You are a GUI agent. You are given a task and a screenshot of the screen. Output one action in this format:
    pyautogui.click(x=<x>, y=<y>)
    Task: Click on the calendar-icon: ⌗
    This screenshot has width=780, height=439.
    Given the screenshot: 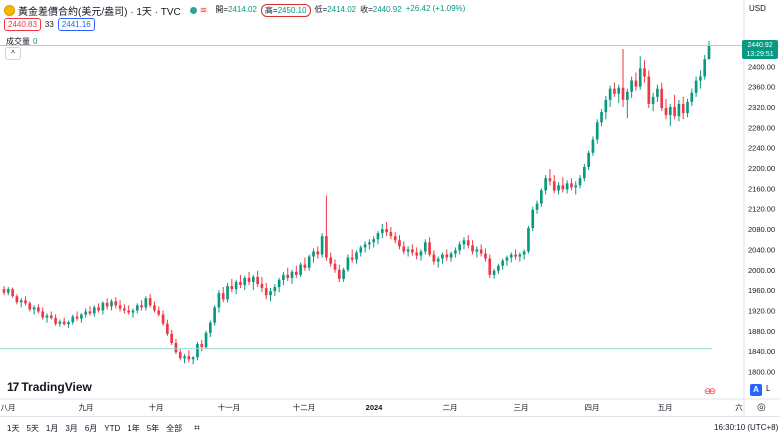 What is the action you would take?
    pyautogui.click(x=197, y=428)
    